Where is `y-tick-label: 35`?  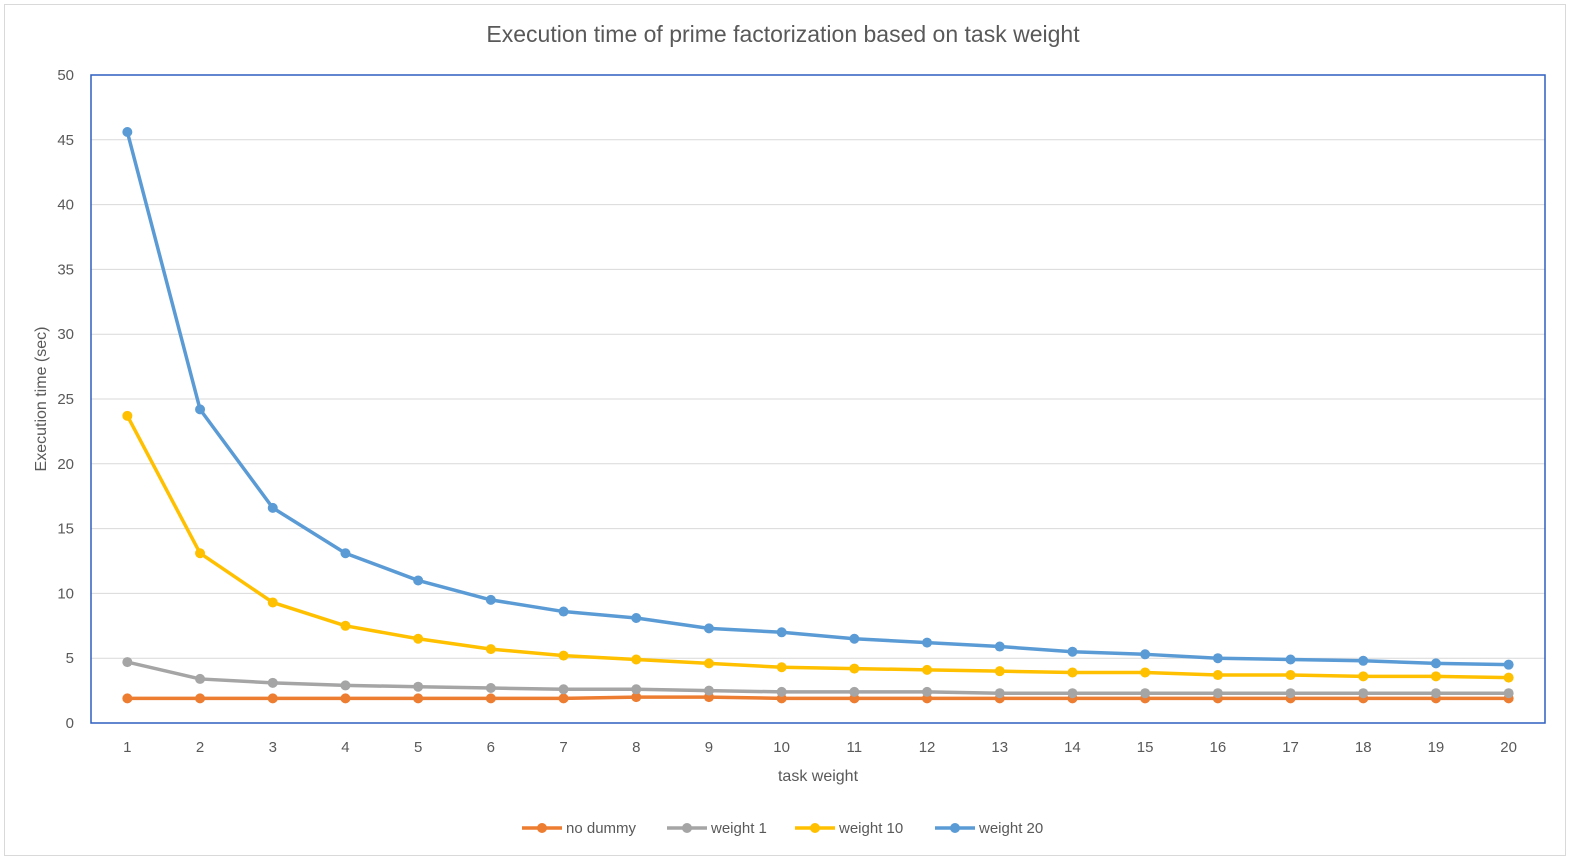 y-tick-label: 35 is located at coordinates (65, 269).